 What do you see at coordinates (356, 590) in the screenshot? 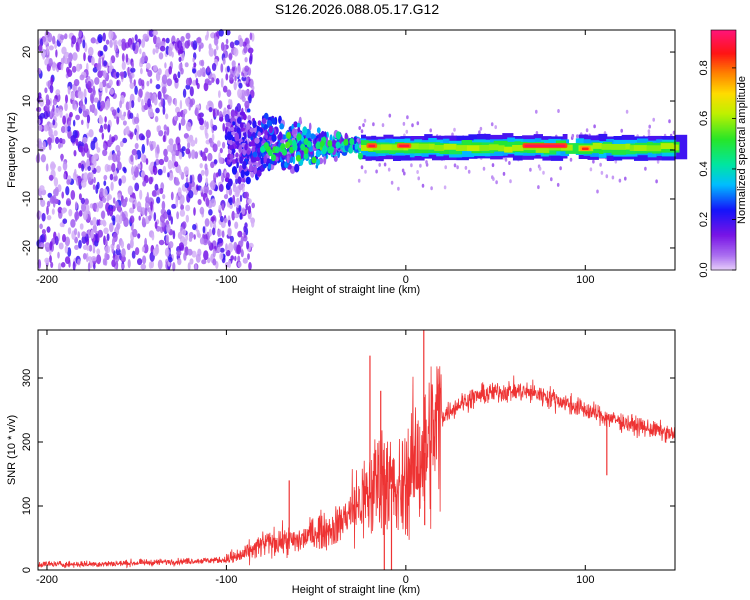
I see `snr-x-label: Height of straight line (km)` at bounding box center [356, 590].